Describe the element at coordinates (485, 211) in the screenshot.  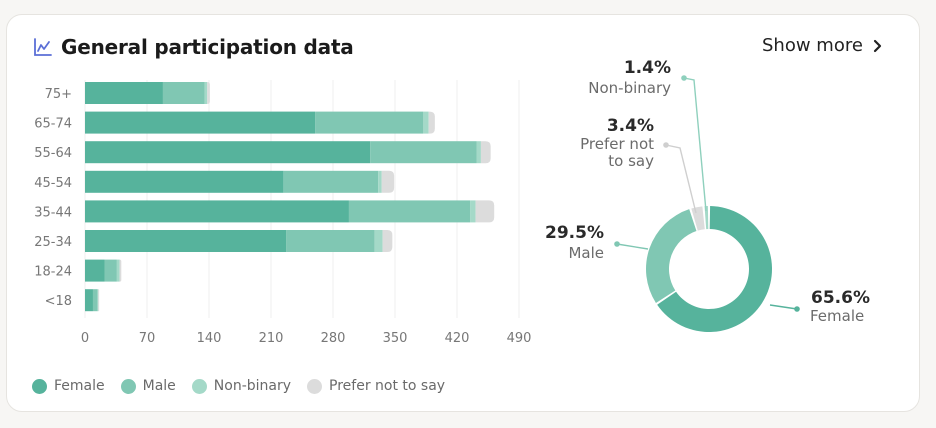
I see `bar-35-44-prefer-not-to-say` at that location.